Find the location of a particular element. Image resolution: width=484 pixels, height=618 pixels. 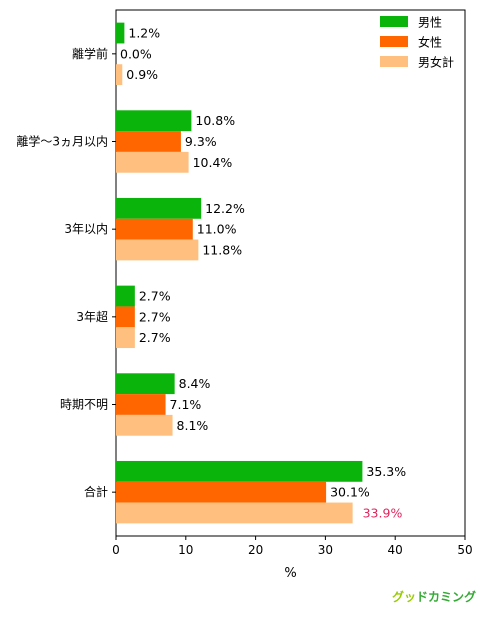

data-label: 33.9% is located at coordinates (383, 512).